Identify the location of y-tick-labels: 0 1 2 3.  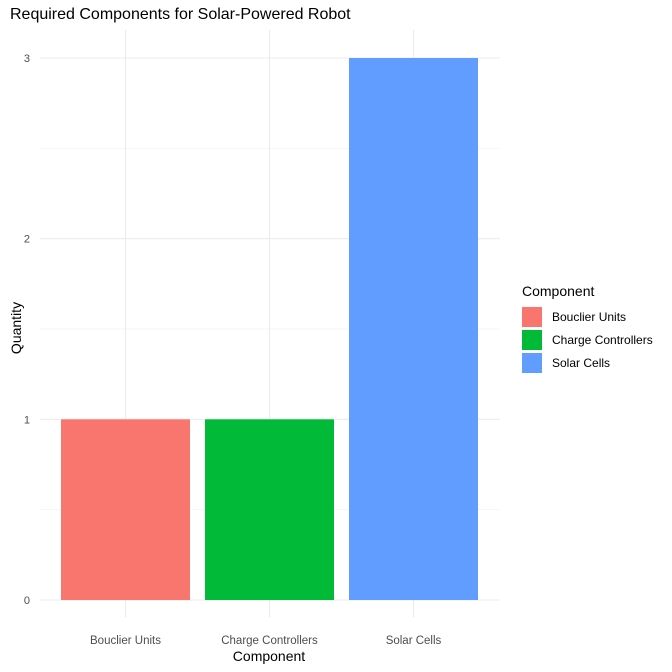
(27, 330).